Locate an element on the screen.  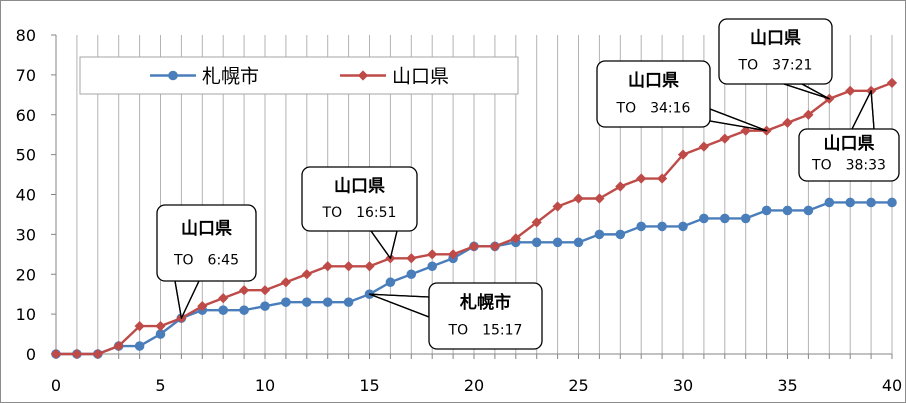
y-tick-label: 30 is located at coordinates (26, 234).